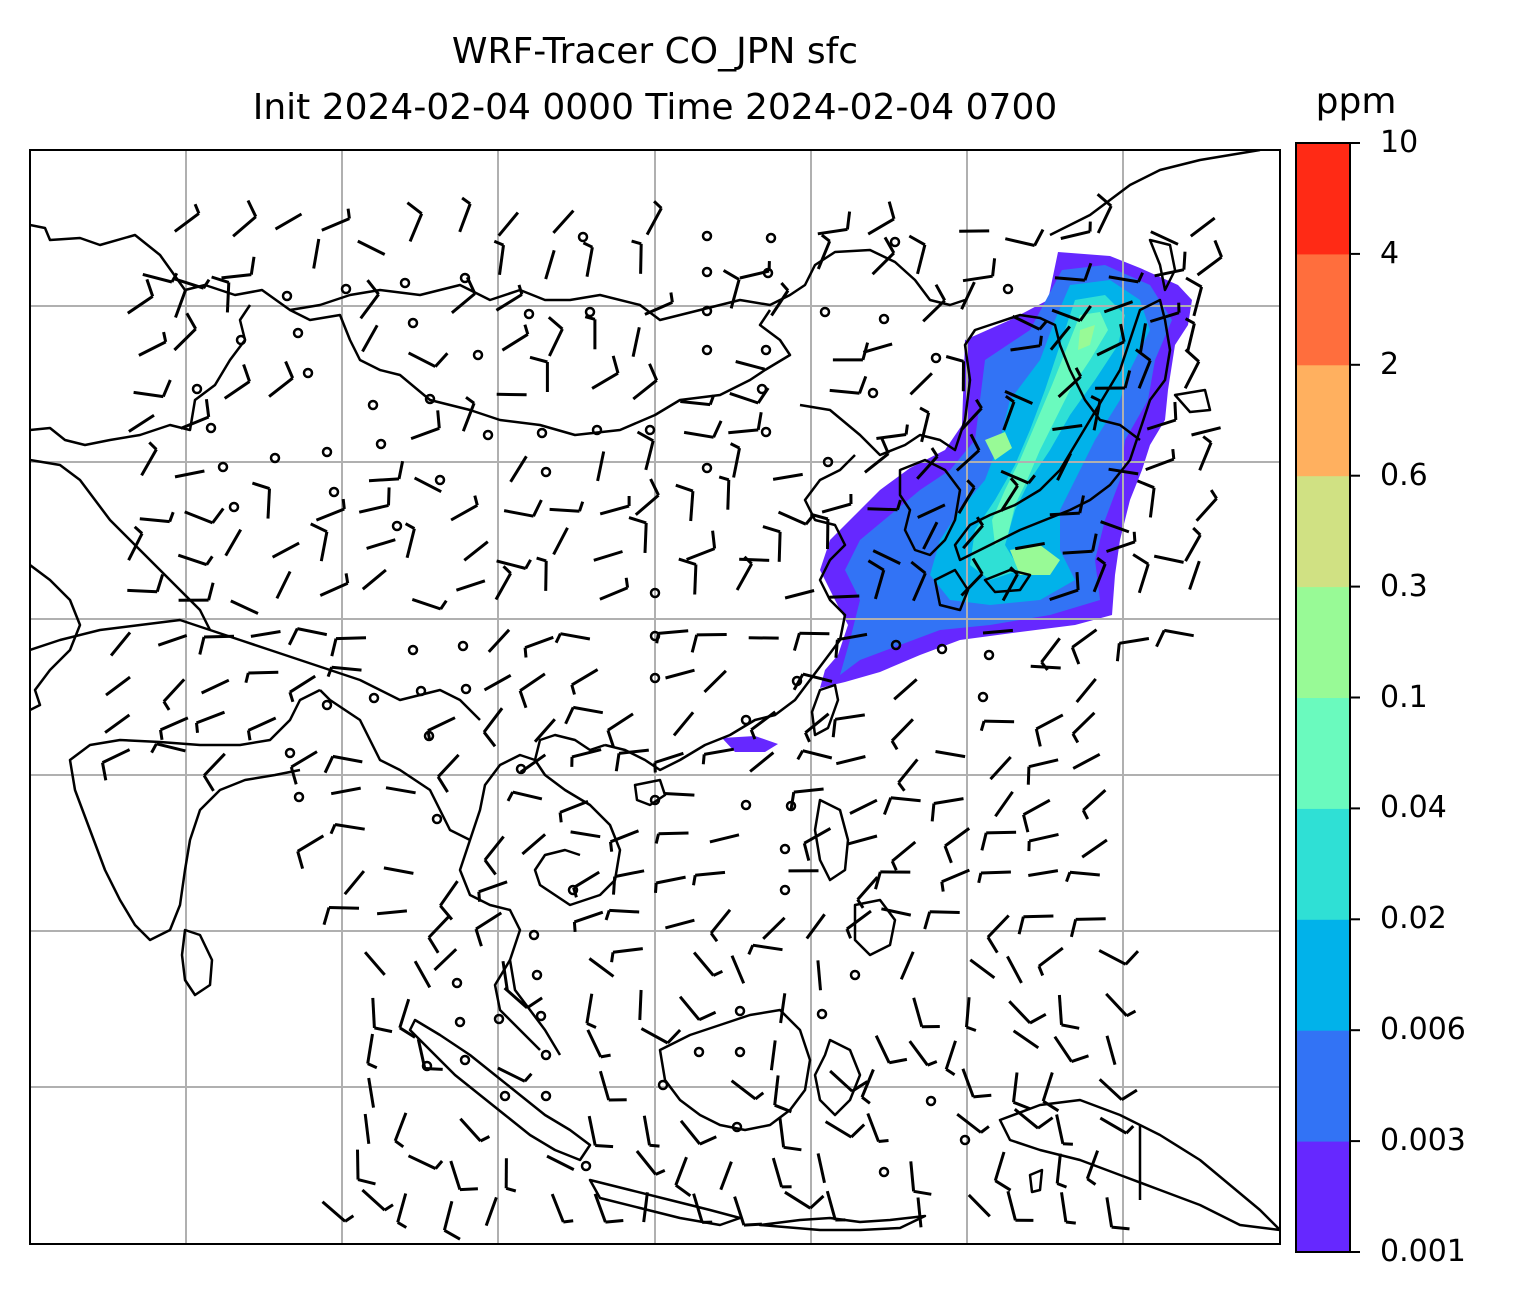 Image resolution: width=1528 pixels, height=1306 pixels. What do you see at coordinates (1404, 697) in the screenshot?
I see `colorbar-tick-label: 0.1` at bounding box center [1404, 697].